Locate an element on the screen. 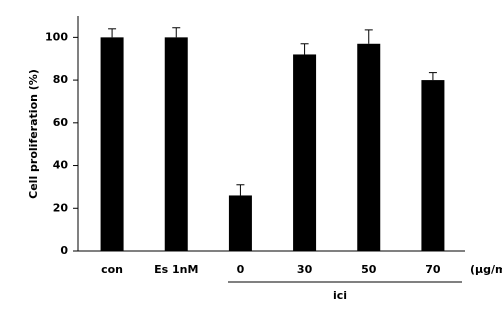 Image resolution: width=502 pixels, height=310 pixels. unit-label: (μg/ml) is located at coordinates (486, 269).